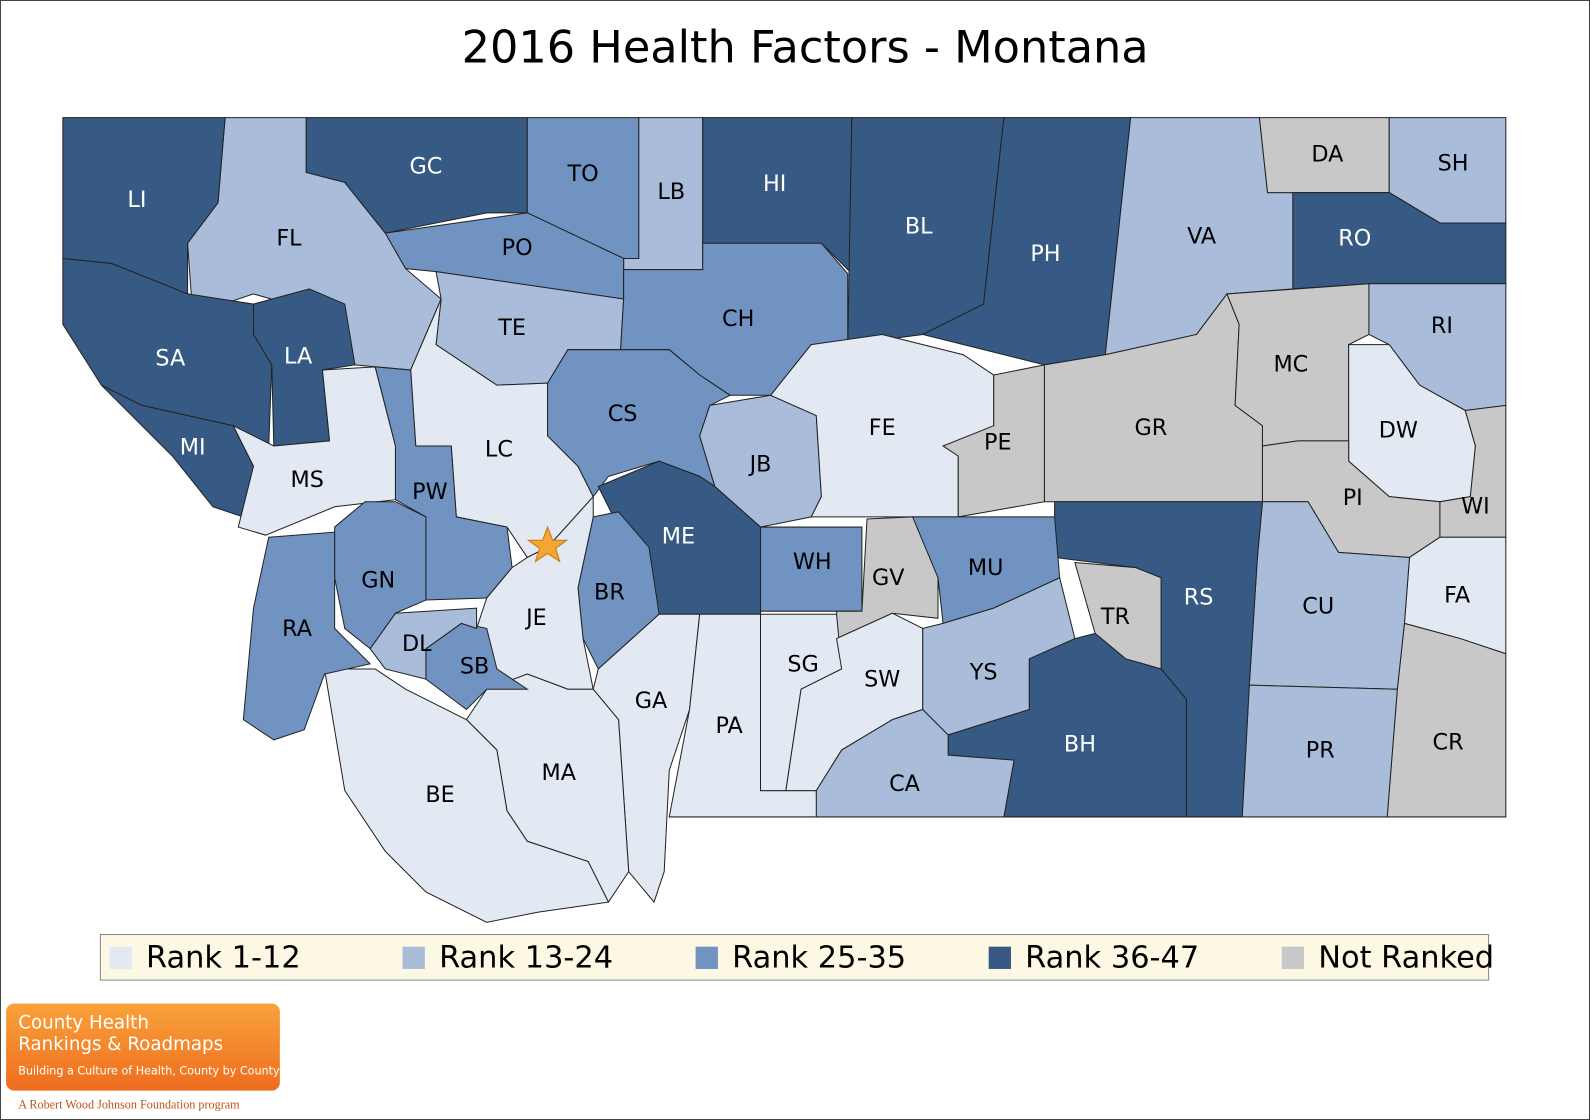 The image size is (1590, 1120). I want to click on county-label: BH, so click(1080, 744).